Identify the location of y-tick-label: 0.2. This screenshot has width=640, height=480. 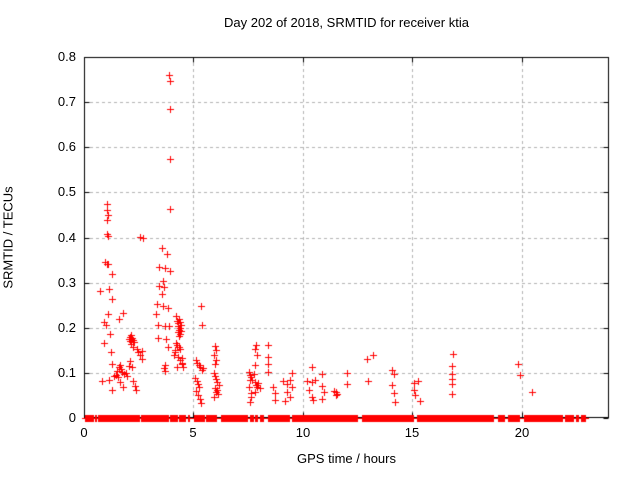
(66, 327).